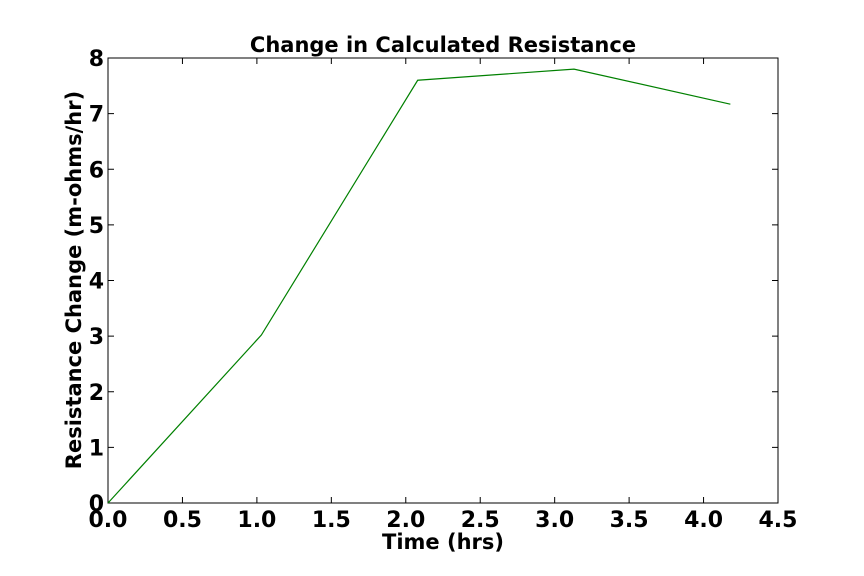 This screenshot has height=576, width=864. What do you see at coordinates (182, 520) in the screenshot?
I see `x-tick-label: 0.5` at bounding box center [182, 520].